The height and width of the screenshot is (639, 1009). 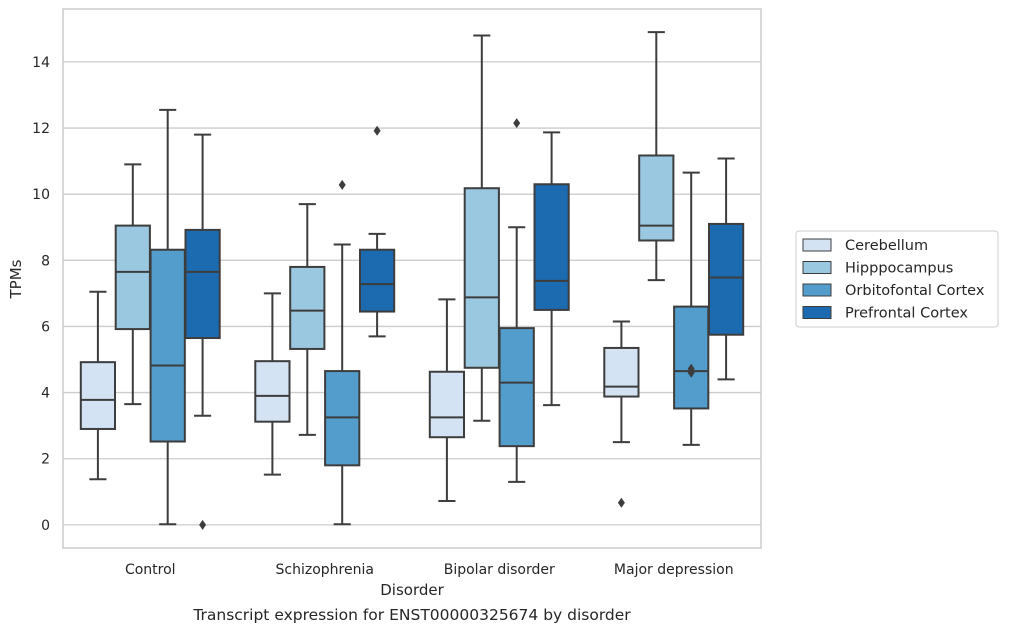 I want to click on y-tick-labels: 0 2 4 6 8 10 12 14, so click(x=41, y=294).